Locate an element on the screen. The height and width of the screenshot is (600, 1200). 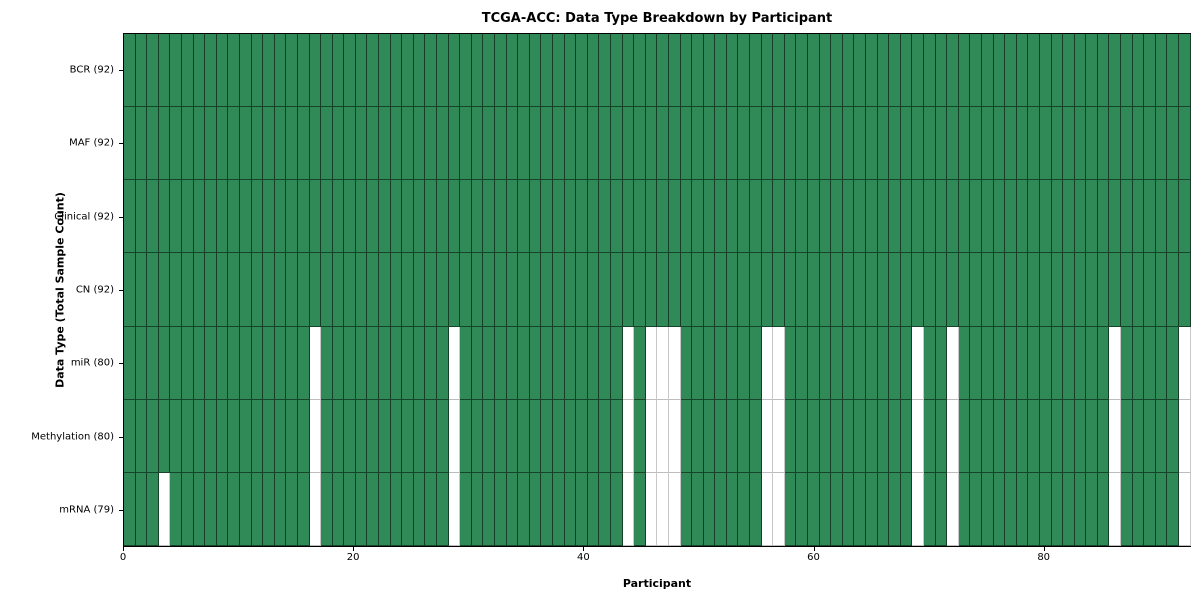
cell-bcr-p14 is located at coordinates (292, 71).